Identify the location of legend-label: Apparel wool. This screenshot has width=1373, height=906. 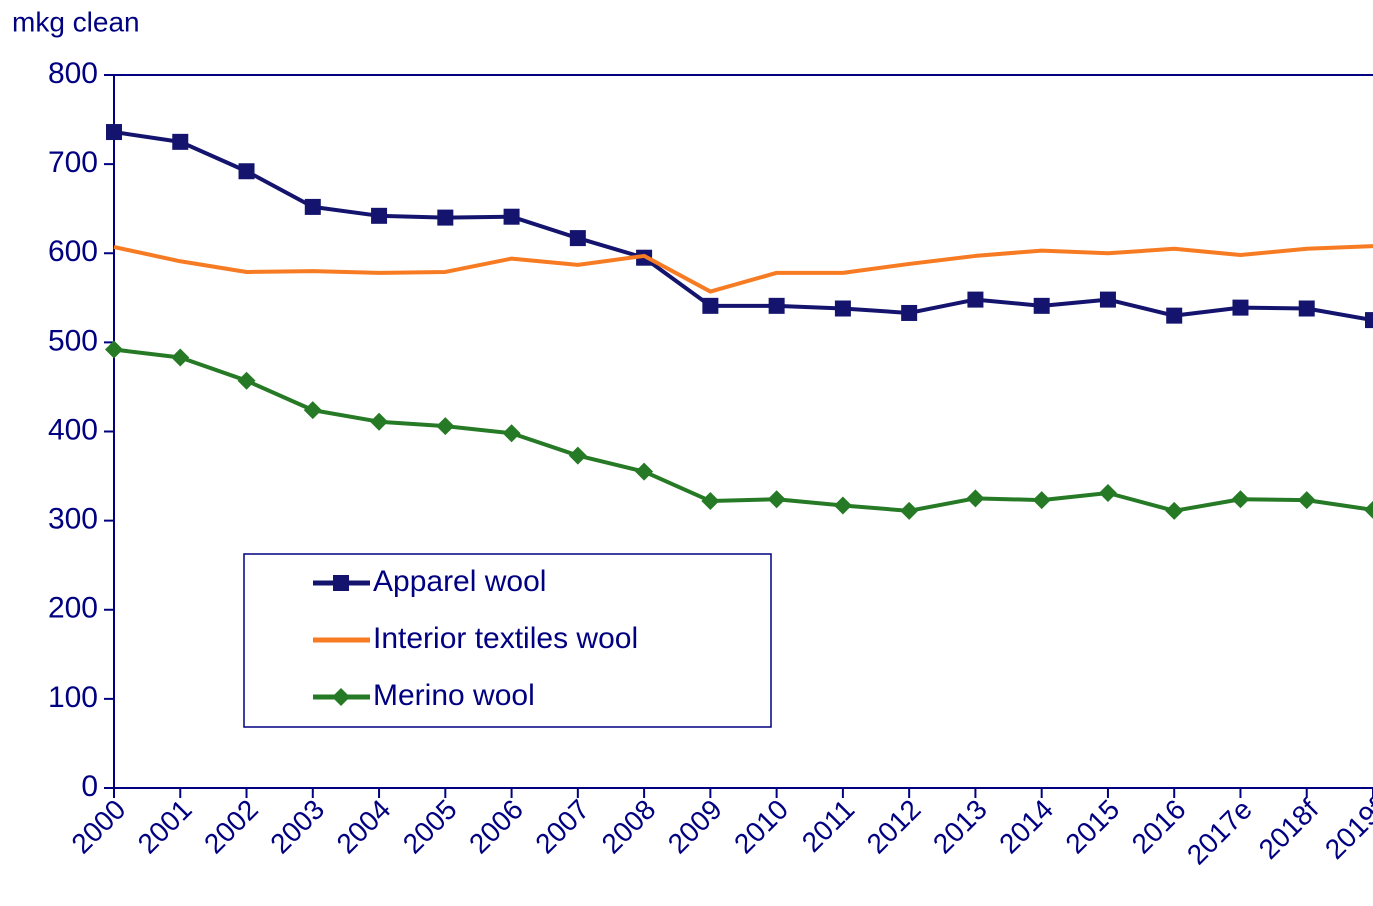
(459, 581).